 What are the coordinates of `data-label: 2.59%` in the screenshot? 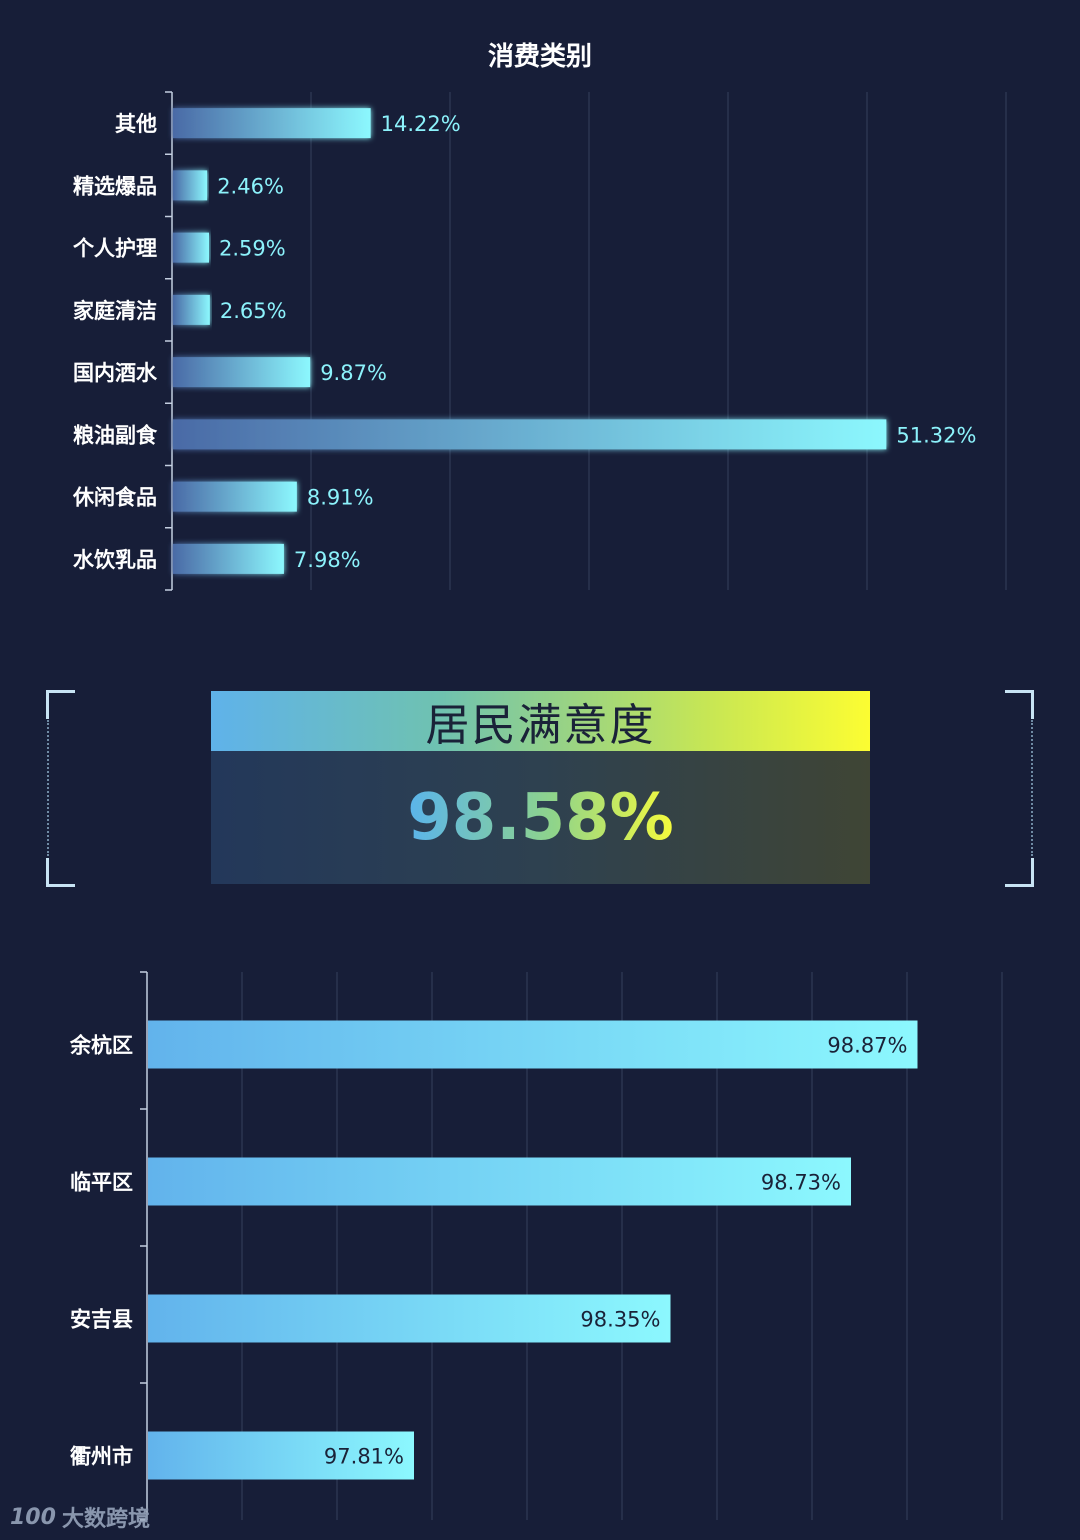 It's located at (252, 249).